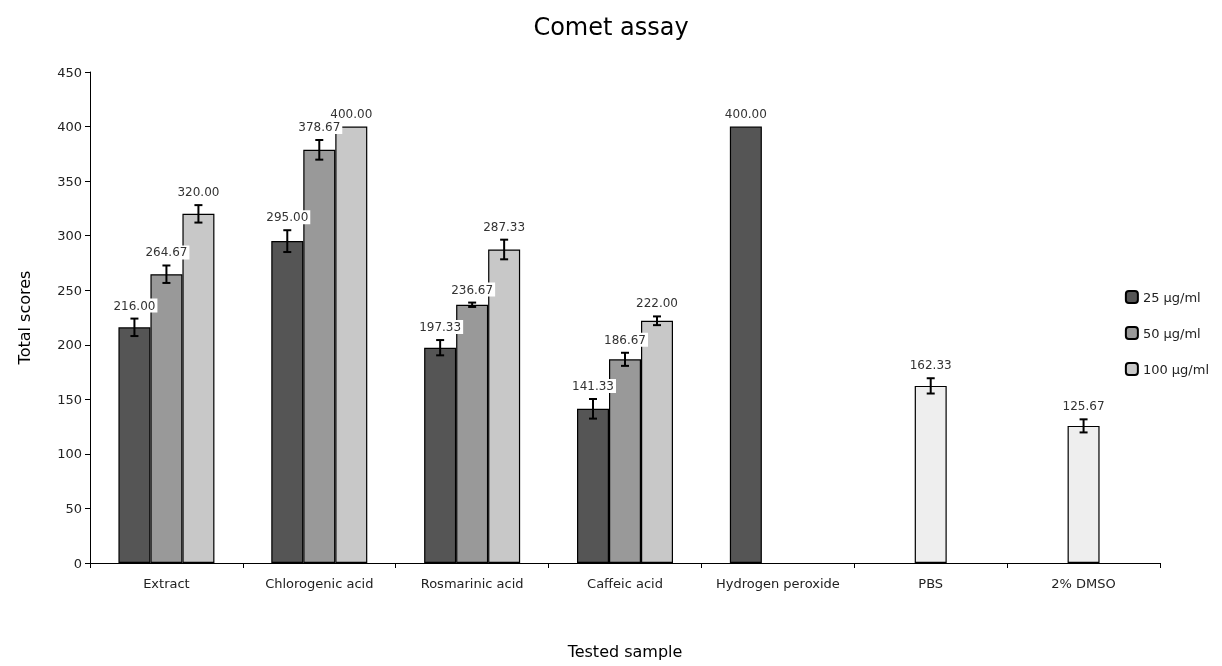 This screenshot has width=1222, height=666. I want to click on y-tick-label: 0, so click(77, 563).